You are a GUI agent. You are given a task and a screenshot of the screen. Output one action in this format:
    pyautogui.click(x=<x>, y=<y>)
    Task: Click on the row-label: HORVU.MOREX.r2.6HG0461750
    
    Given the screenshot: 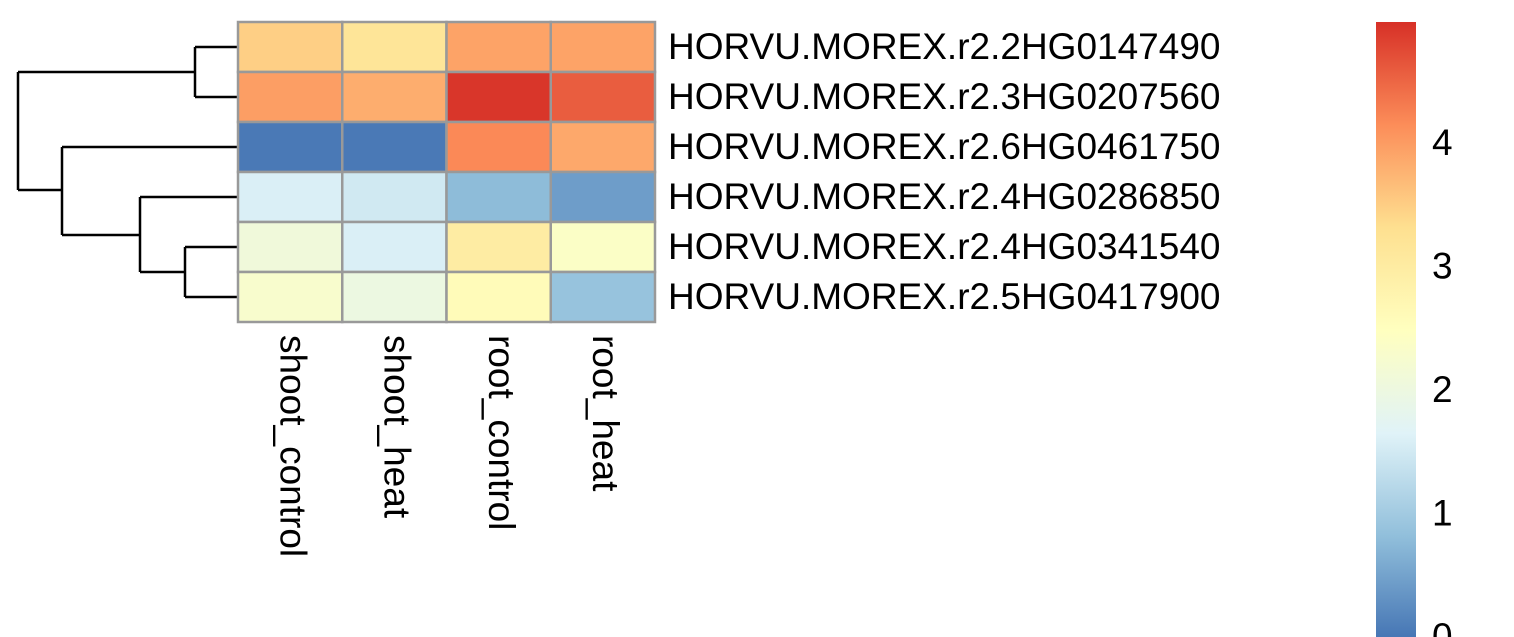 What is the action you would take?
    pyautogui.click(x=944, y=146)
    